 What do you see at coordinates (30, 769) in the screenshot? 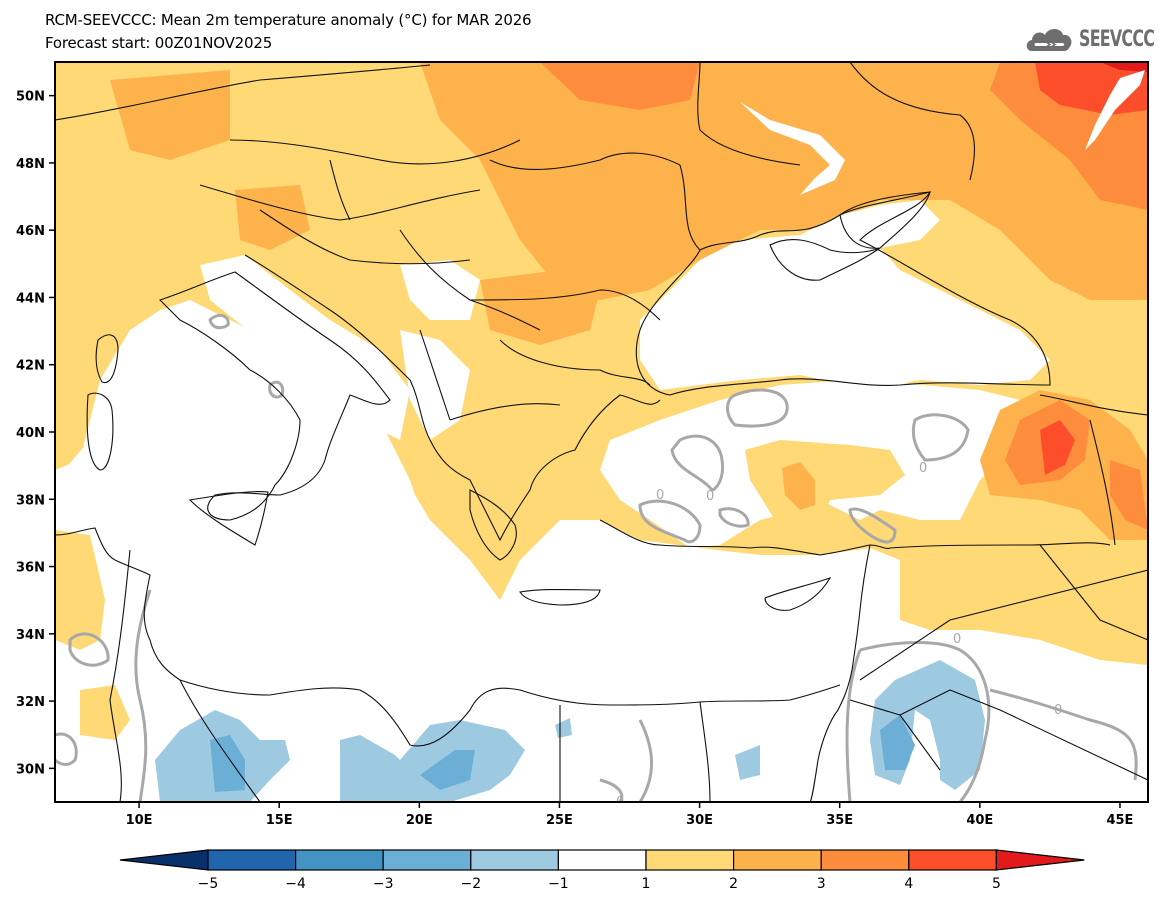
I see `lat-tick-label: 30N` at bounding box center [30, 769].